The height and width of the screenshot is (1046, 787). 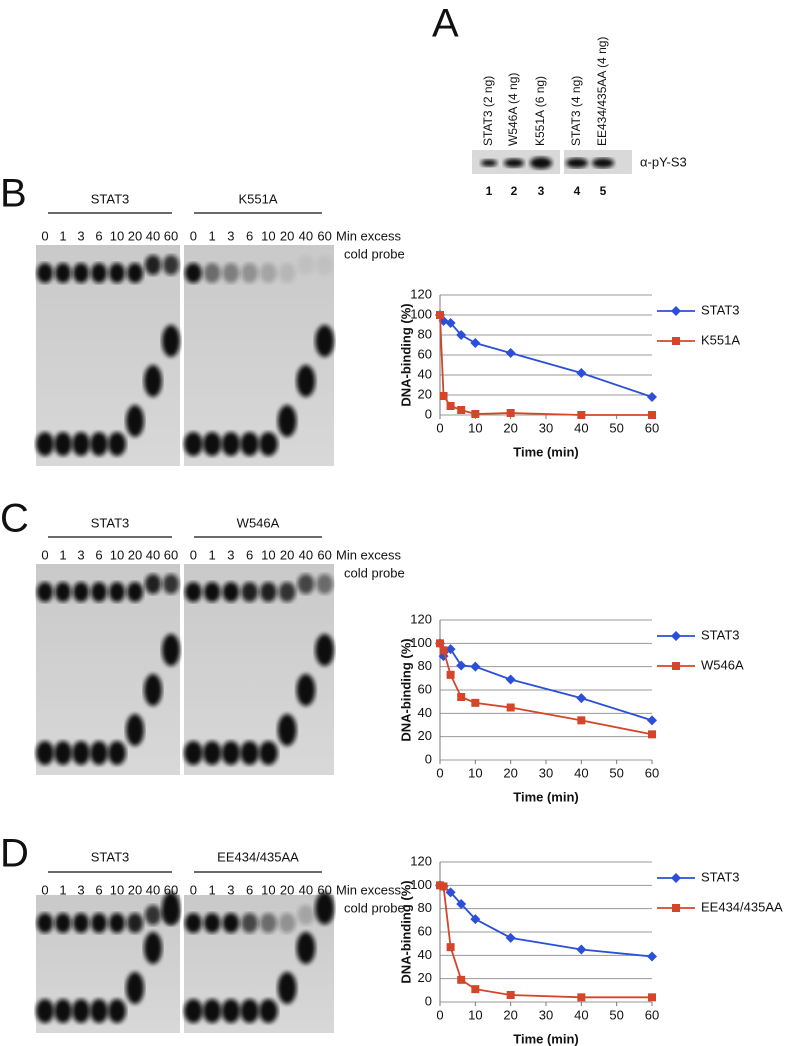 I want to click on lane-number: 4, so click(x=577, y=191).